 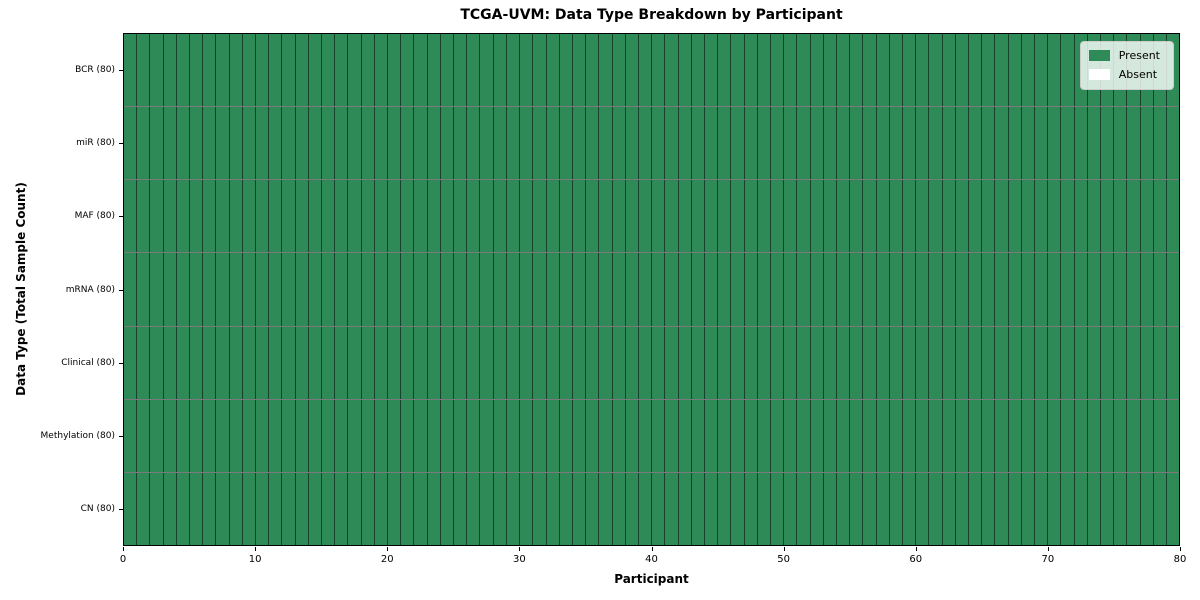 What do you see at coordinates (388, 549) in the screenshot?
I see `x-tick-mark` at bounding box center [388, 549].